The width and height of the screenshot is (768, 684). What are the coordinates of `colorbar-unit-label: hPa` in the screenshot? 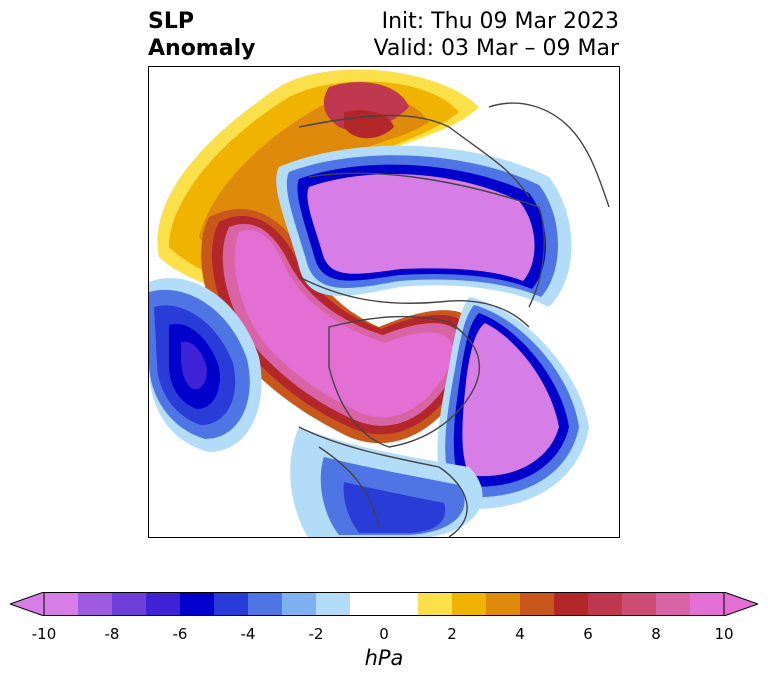 It's located at (384, 658).